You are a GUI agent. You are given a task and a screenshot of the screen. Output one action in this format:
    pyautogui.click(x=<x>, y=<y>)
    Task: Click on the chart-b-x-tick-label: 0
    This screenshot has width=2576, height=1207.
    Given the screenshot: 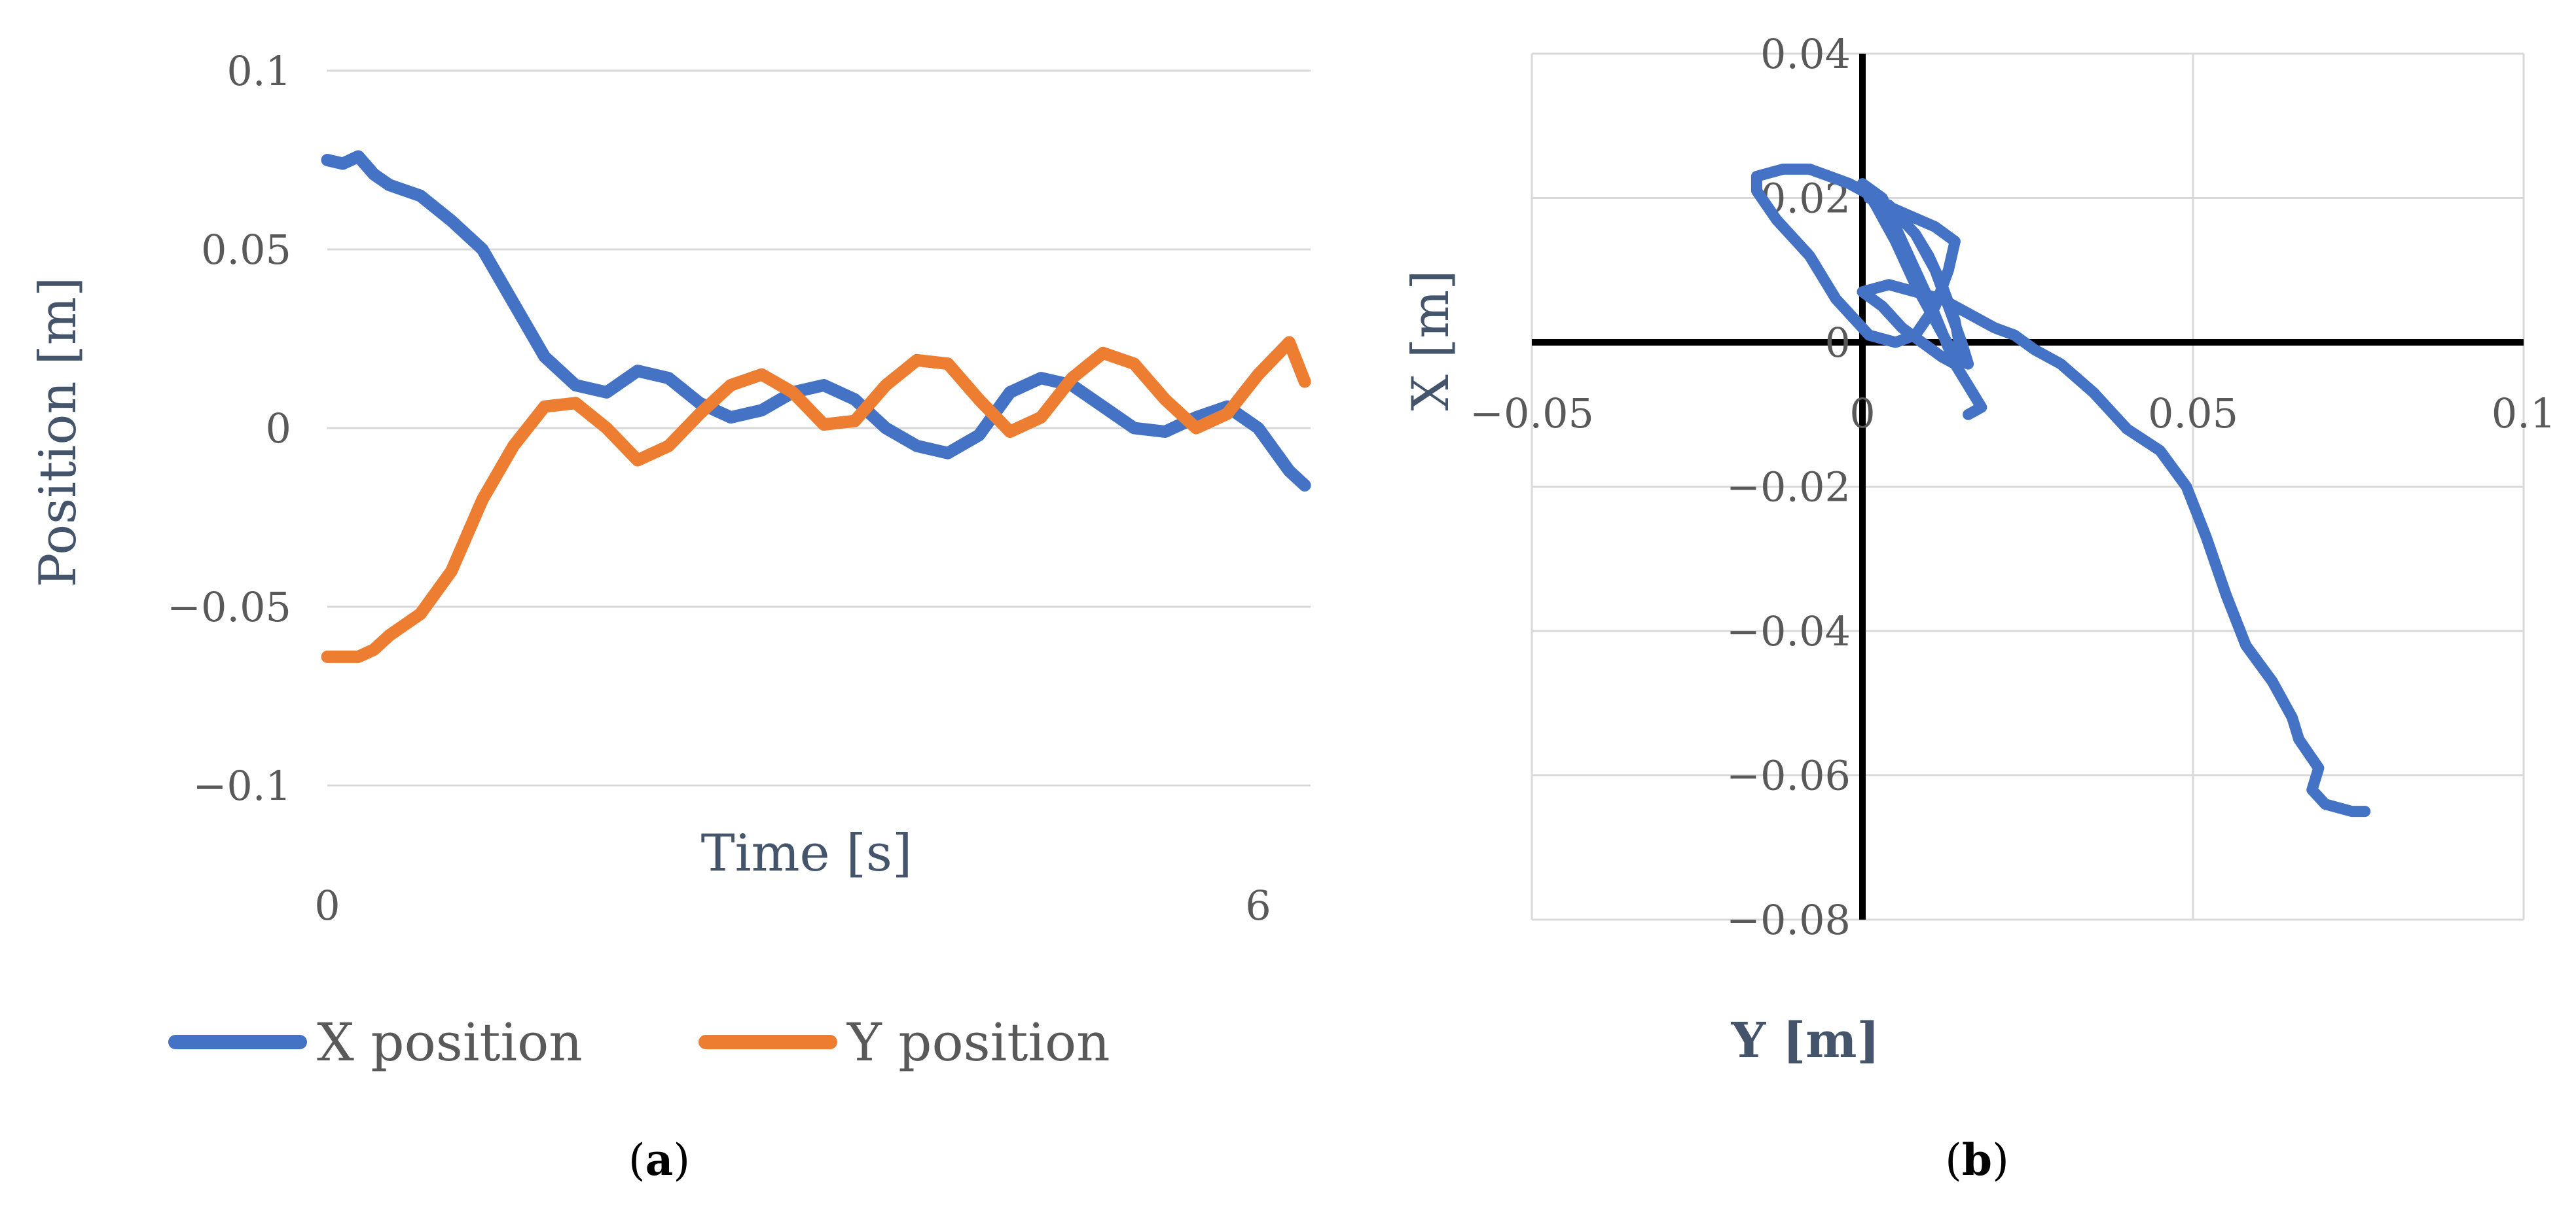 What is the action you would take?
    pyautogui.click(x=1862, y=413)
    